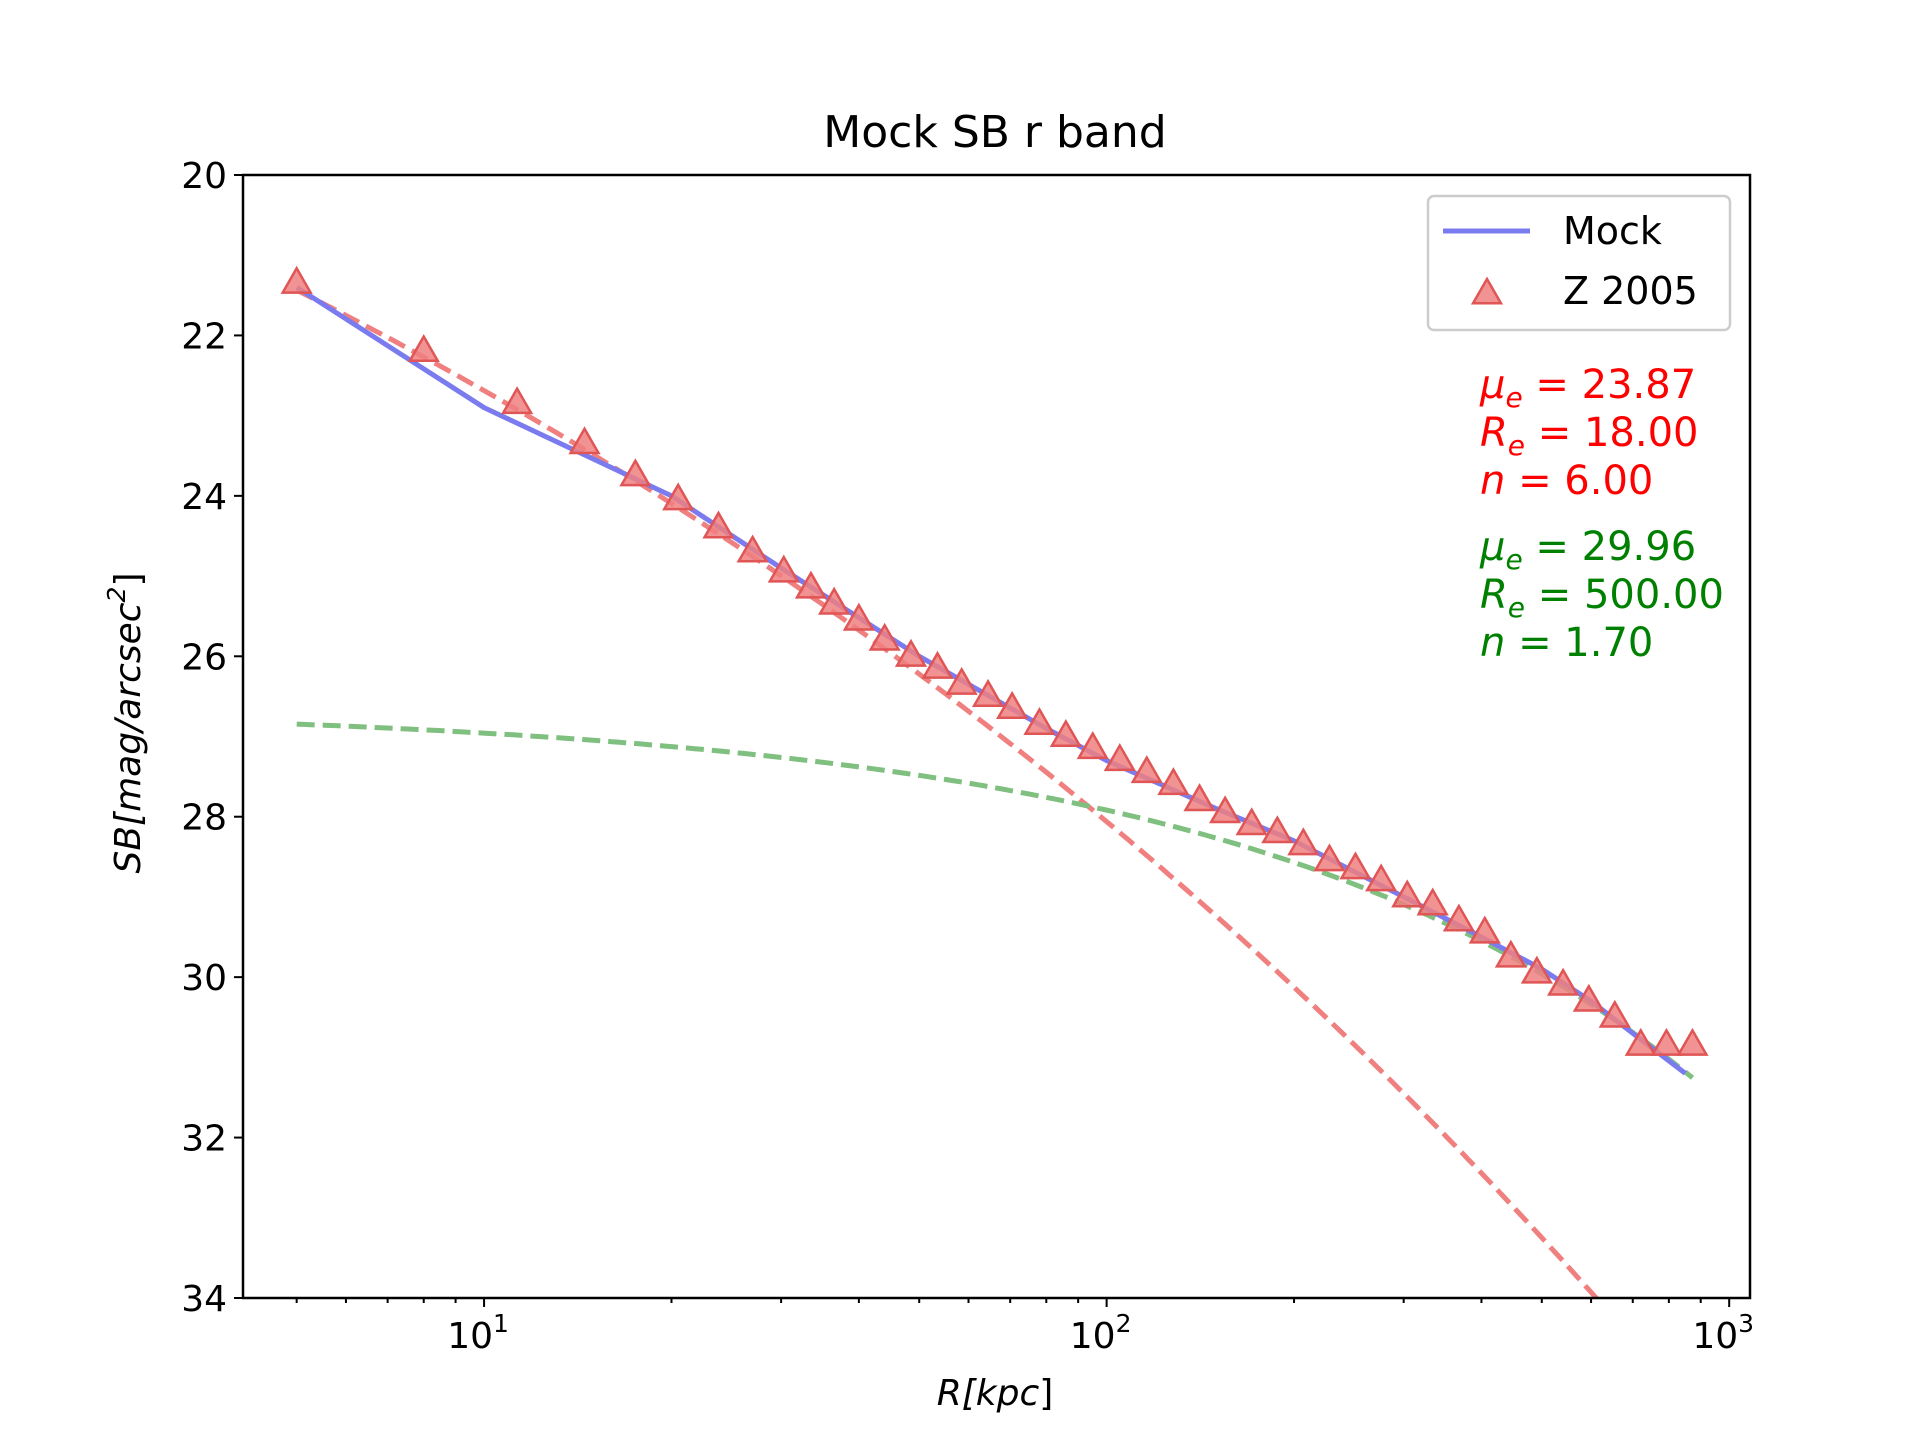 The height and width of the screenshot is (1440, 1920). Describe the element at coordinates (204, 497) in the screenshot. I see `y-tick-label: 24` at that location.